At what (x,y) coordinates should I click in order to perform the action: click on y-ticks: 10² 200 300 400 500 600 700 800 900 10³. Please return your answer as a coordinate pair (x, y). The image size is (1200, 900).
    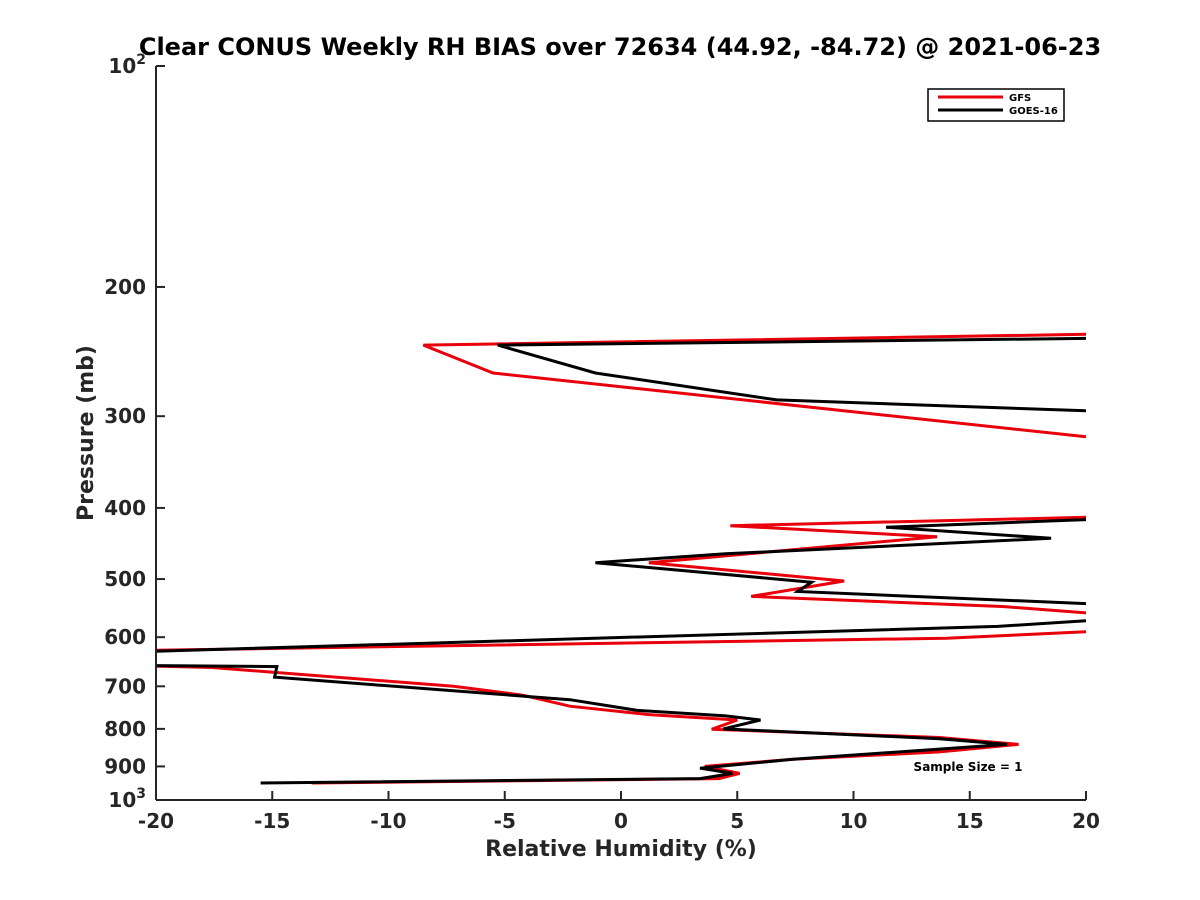
    Looking at the image, I should click on (134, 432).